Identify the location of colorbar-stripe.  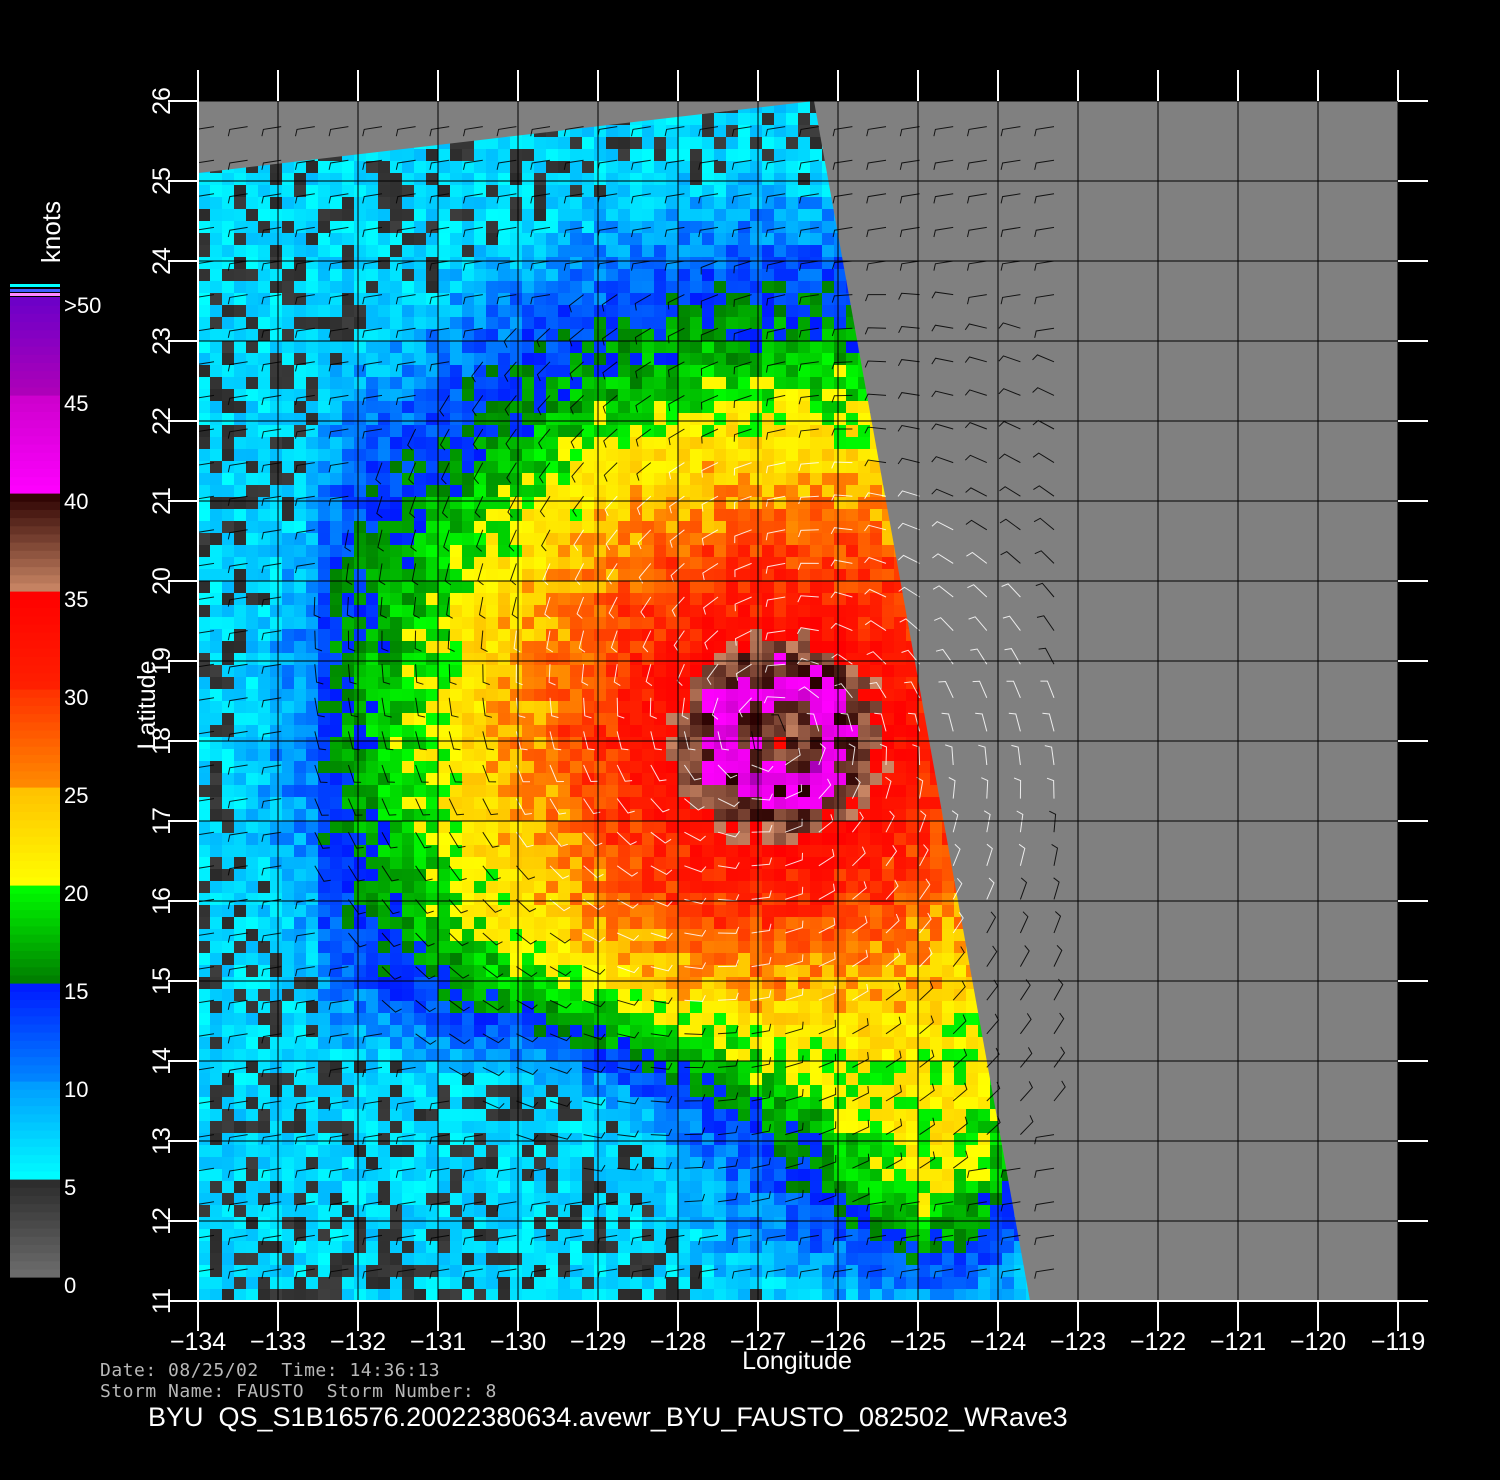
(35, 285).